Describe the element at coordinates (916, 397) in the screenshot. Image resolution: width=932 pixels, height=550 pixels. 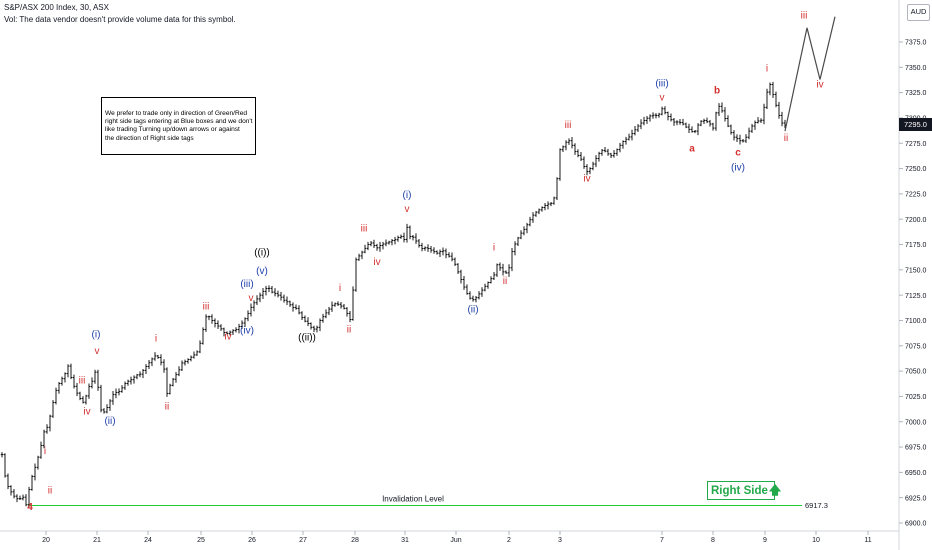
I see `y-tick-label: 7025.0` at that location.